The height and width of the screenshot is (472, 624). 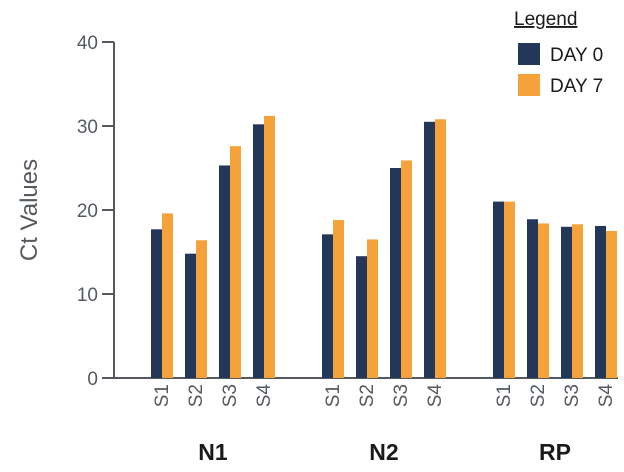 I want to click on y-ticks: 0 10 20 30 40, so click(x=95, y=211).